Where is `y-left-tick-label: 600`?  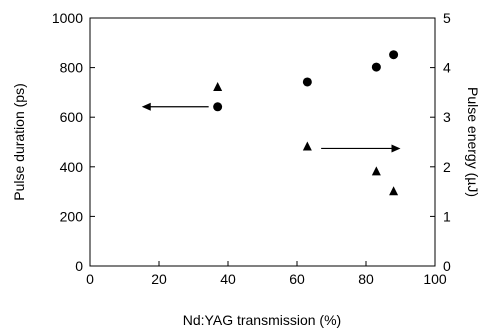
y-left-tick-label: 600 is located at coordinates (72, 117).